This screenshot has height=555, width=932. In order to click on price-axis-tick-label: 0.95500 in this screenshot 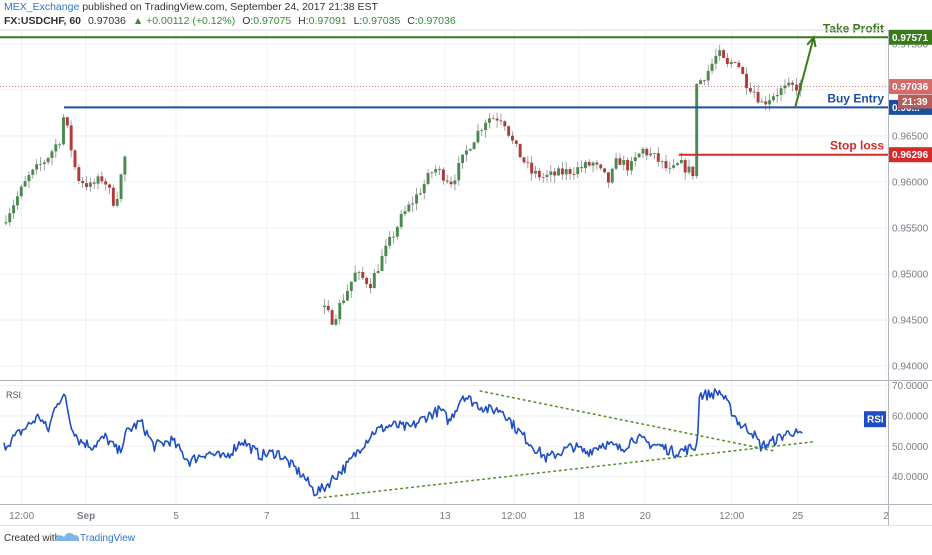, I will do `click(910, 229)`.